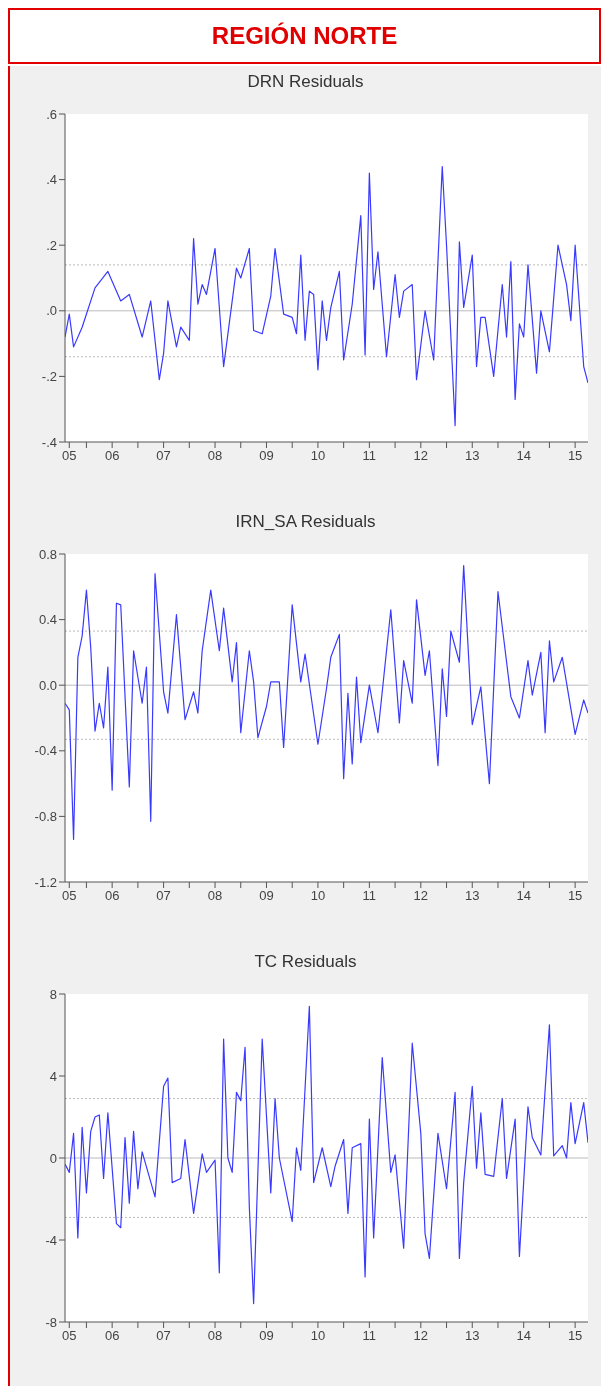 This screenshot has height=1399, width=609. What do you see at coordinates (47, 620) in the screenshot?
I see `y-tick-label: 0.4` at bounding box center [47, 620].